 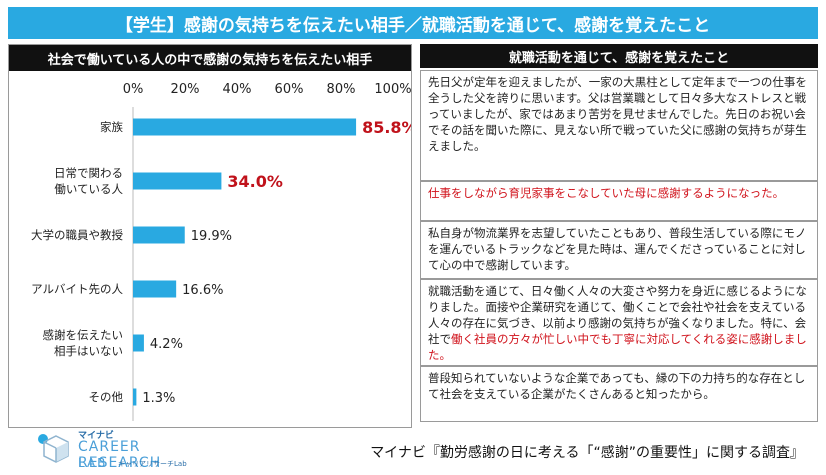 I want to click on bar-value-label: 16.6%, so click(x=202, y=290).